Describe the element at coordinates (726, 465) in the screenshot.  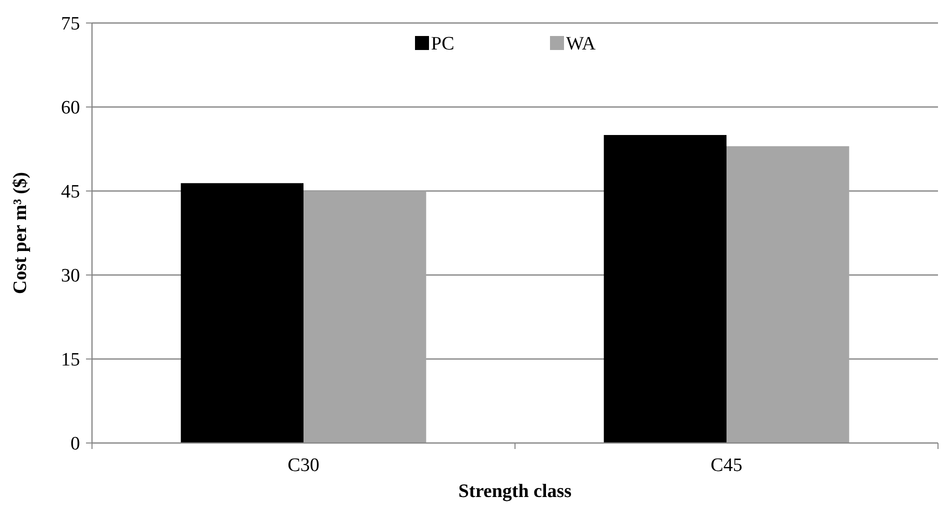
I see `x-tick-label: C45` at that location.